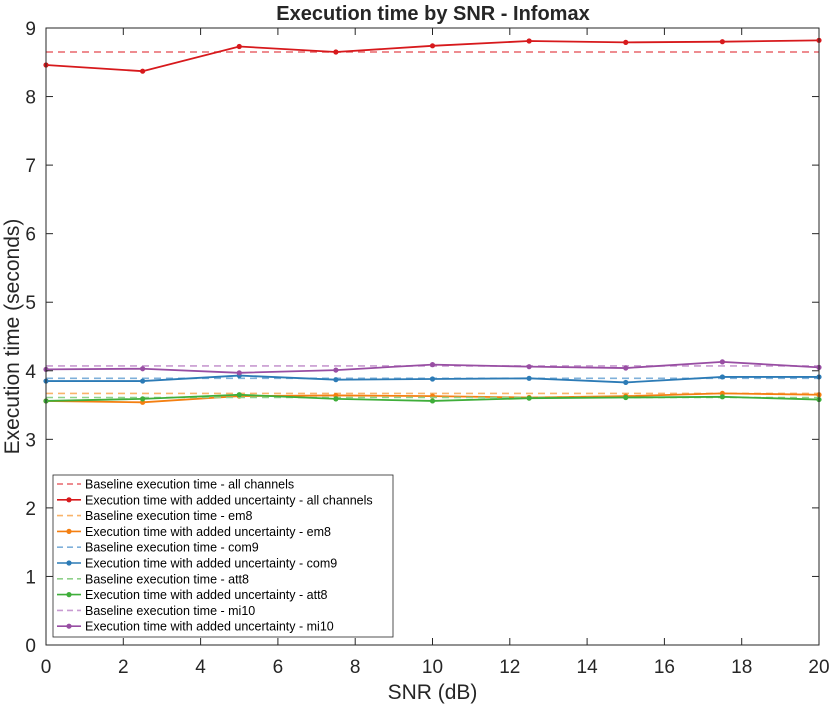  Describe the element at coordinates (30, 440) in the screenshot. I see `y-tick-label: 3` at that location.